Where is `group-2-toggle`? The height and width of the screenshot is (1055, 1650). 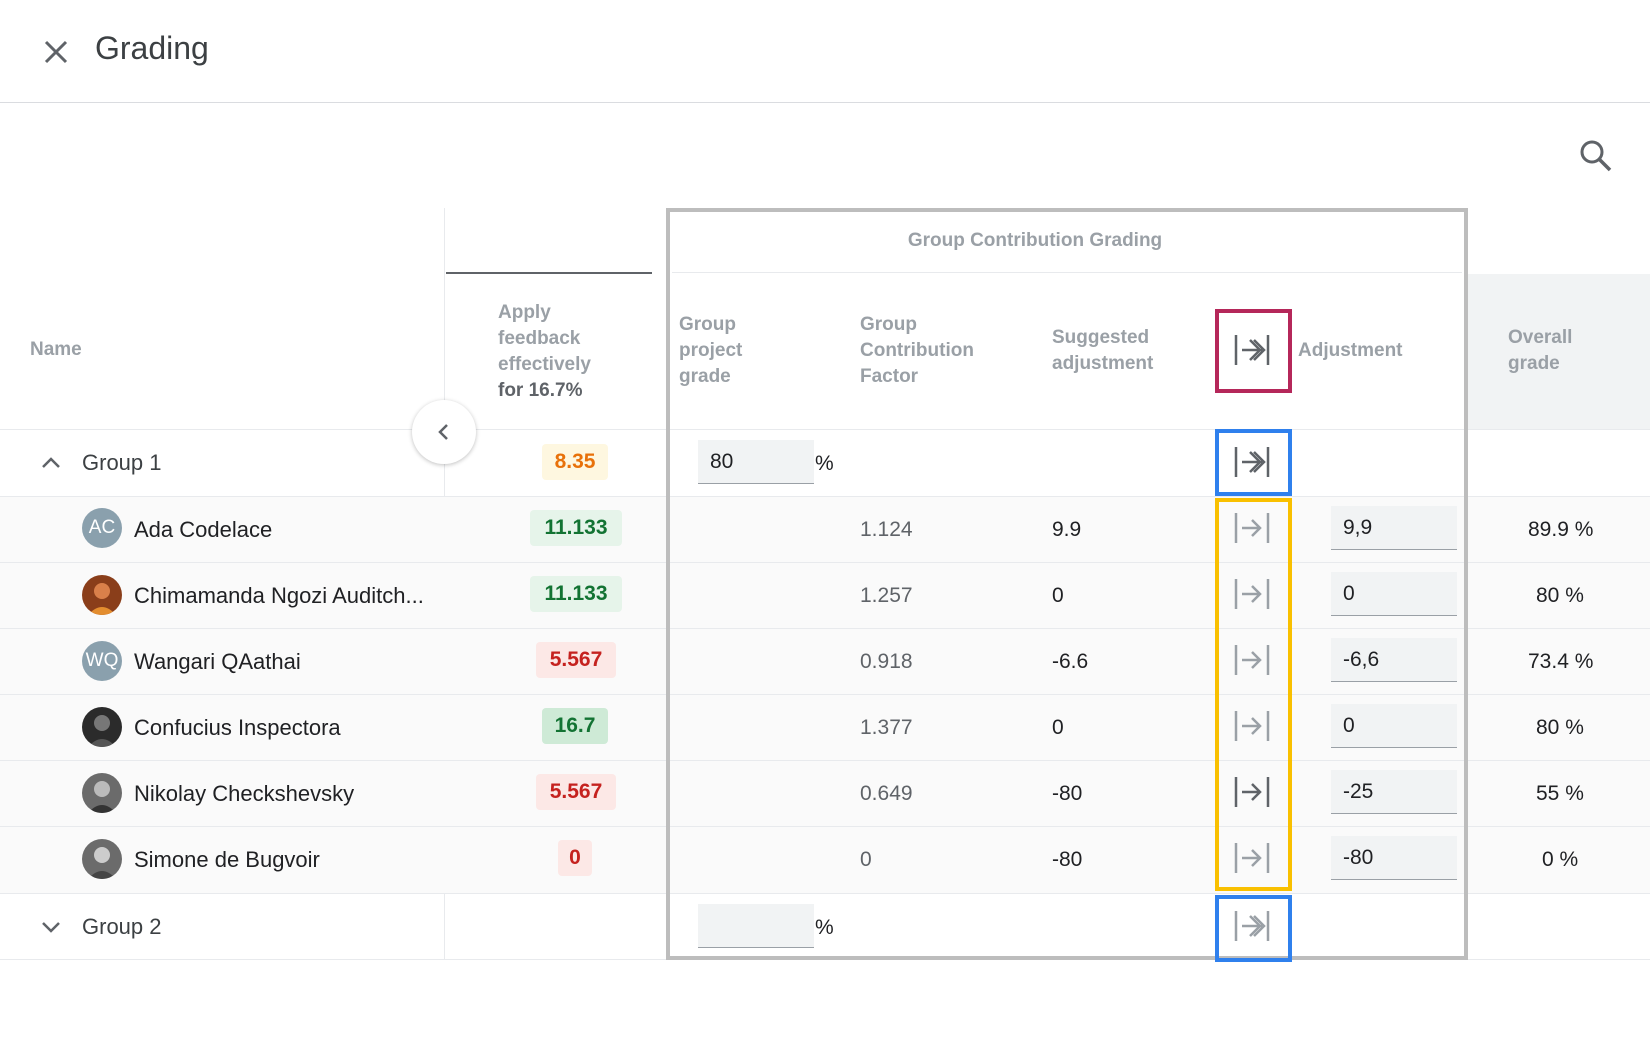 group-2-toggle is located at coordinates (51, 927).